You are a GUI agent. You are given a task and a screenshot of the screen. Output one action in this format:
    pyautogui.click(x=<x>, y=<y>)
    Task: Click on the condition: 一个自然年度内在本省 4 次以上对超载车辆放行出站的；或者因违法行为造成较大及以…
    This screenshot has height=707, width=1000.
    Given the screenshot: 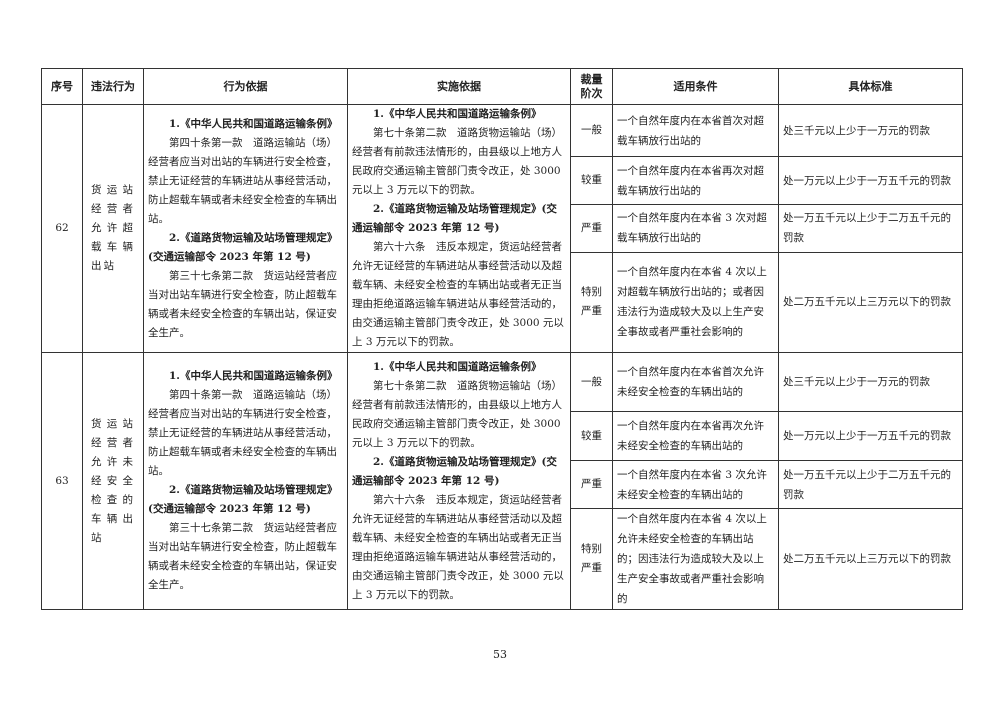 What is the action you would take?
    pyautogui.click(x=695, y=302)
    